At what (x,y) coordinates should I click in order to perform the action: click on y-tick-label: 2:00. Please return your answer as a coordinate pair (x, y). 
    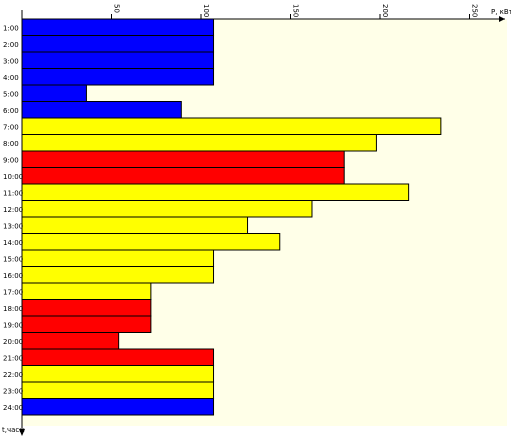
    Looking at the image, I should click on (11, 45).